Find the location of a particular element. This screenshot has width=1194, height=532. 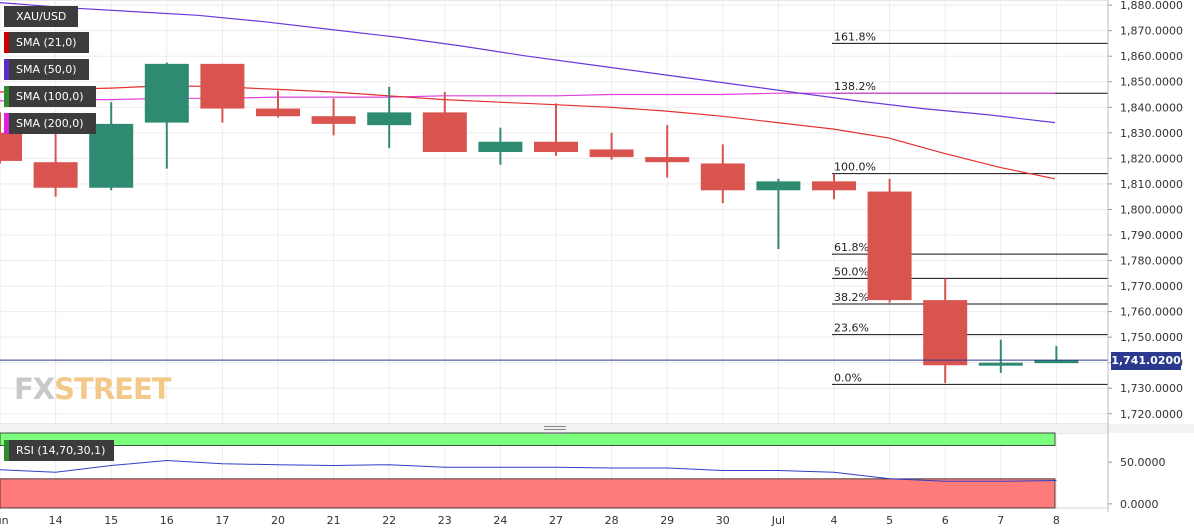

y-tick-label: 1,840.0000 is located at coordinates (1151, 107).